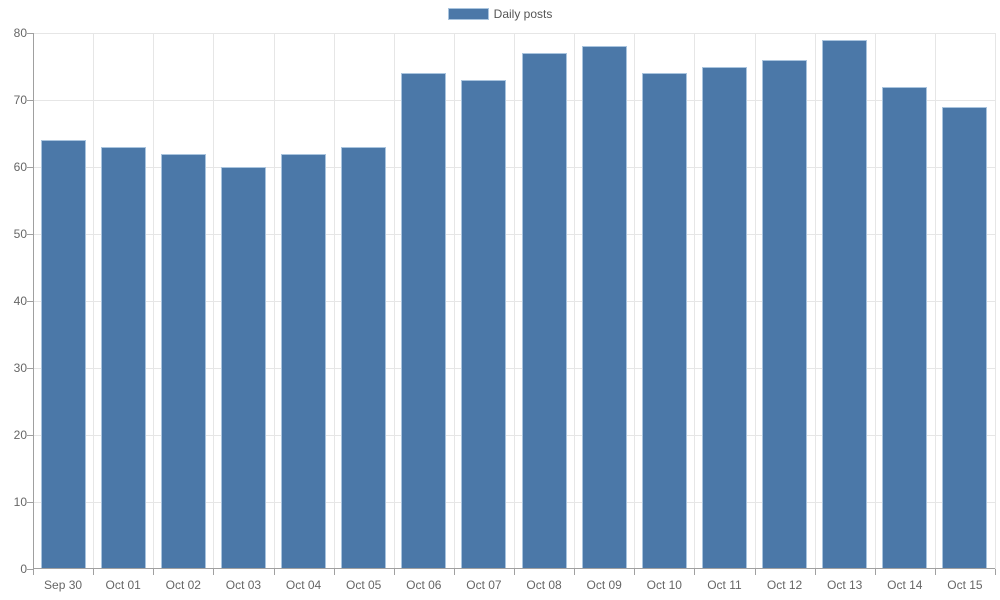 Image resolution: width=1000 pixels, height=600 pixels. Describe the element at coordinates (523, 14) in the screenshot. I see `legend-label: Daily posts` at that location.